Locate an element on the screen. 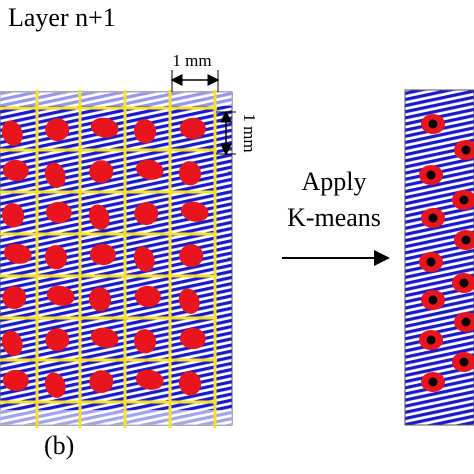 This screenshot has height=474, width=474. scale-bar-vertical: 1 mm is located at coordinates (237, 133).